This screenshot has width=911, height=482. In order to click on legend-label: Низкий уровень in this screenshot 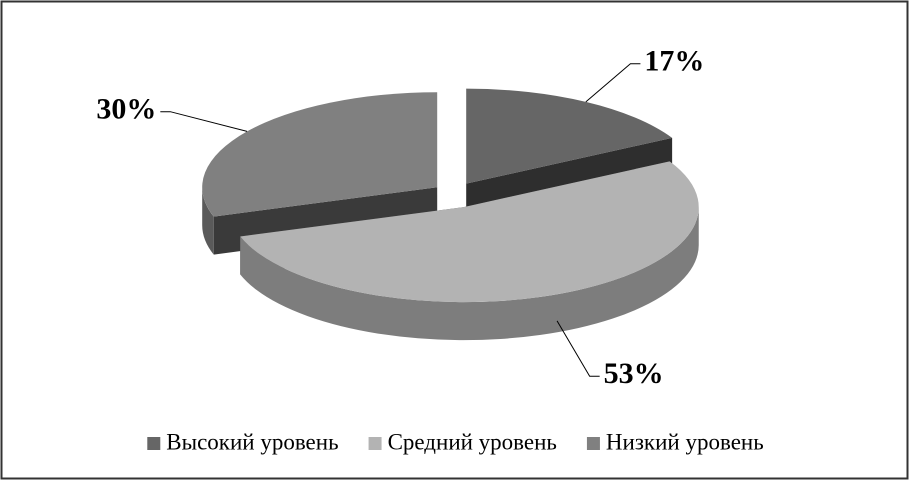, I will do `click(685, 441)`.